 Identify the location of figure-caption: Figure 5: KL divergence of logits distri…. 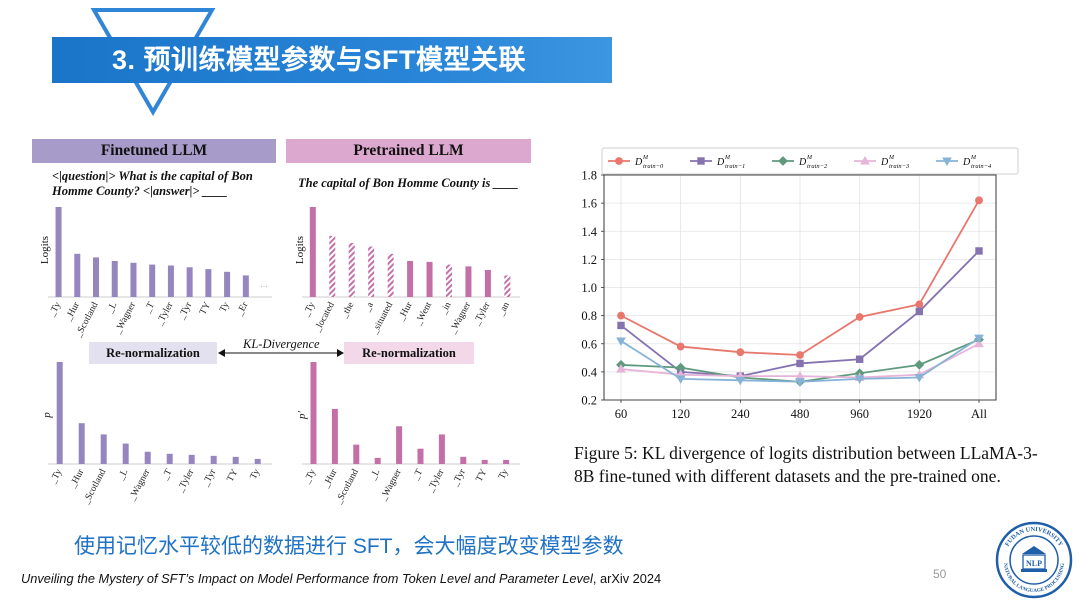
(806, 464).